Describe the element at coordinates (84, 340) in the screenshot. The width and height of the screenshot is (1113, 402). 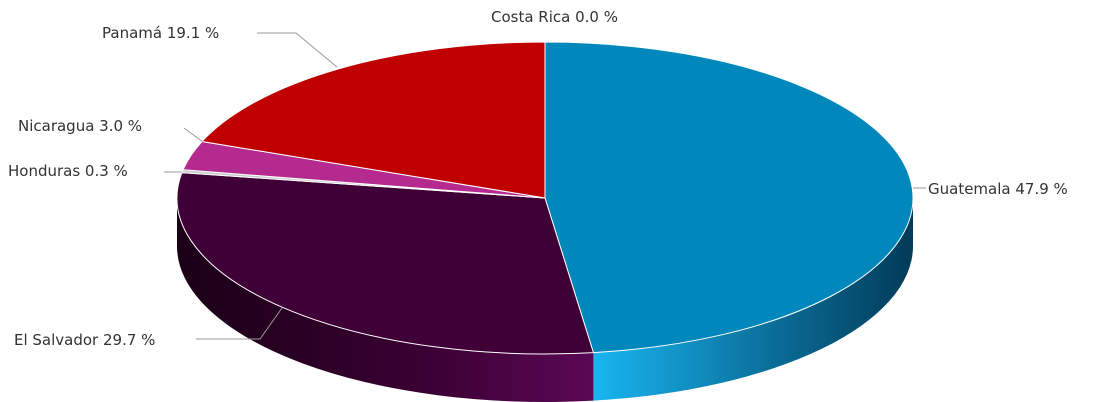
I see `data-label-el-salvador: El Salvador 29.7 %` at that location.